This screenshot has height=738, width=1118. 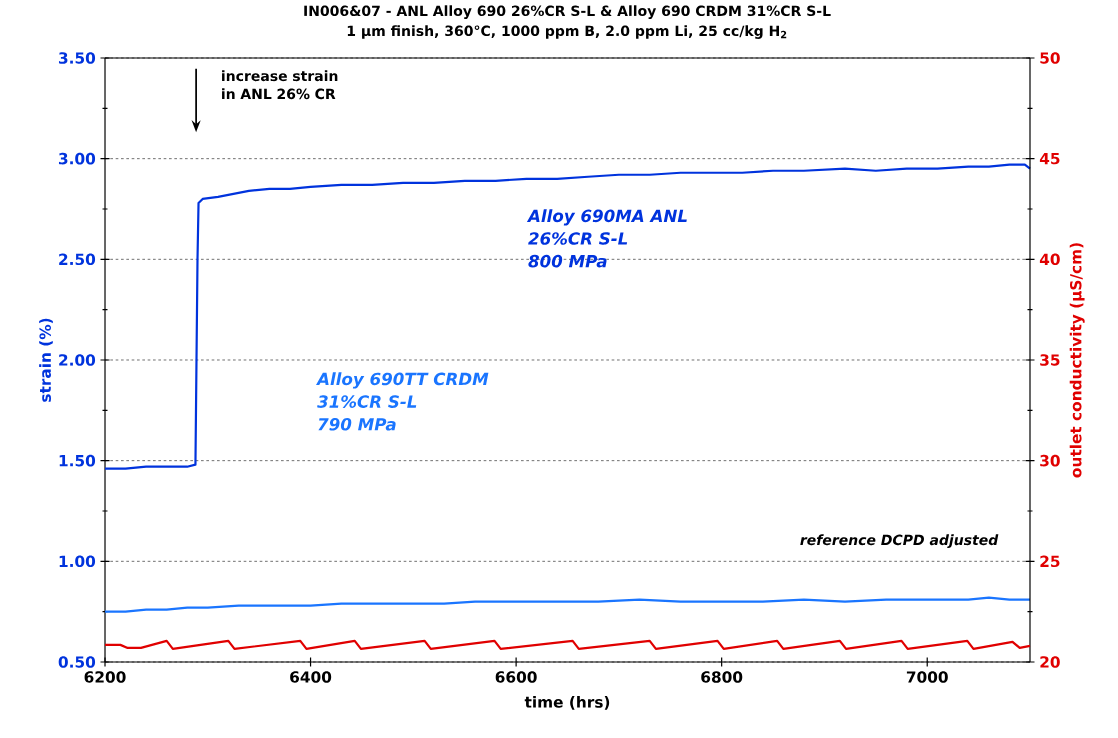 What do you see at coordinates (516, 677) in the screenshot?
I see `x-tick-label: 6600` at bounding box center [516, 677].